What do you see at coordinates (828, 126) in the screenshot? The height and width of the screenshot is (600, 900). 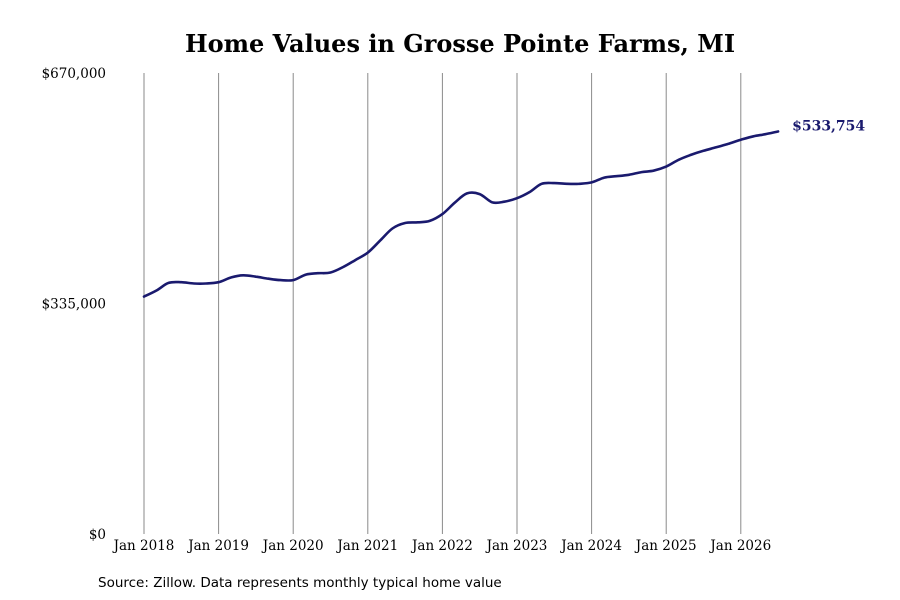 I see `end-value-label: $533,754` at bounding box center [828, 126].